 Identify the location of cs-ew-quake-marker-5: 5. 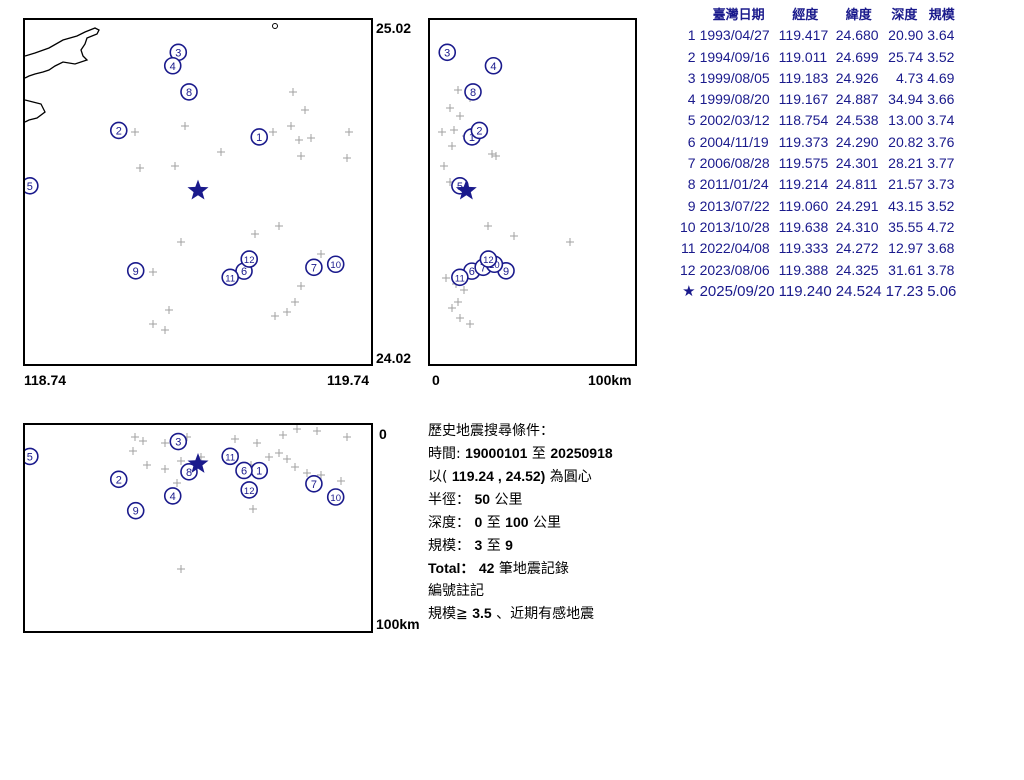
(32, 456).